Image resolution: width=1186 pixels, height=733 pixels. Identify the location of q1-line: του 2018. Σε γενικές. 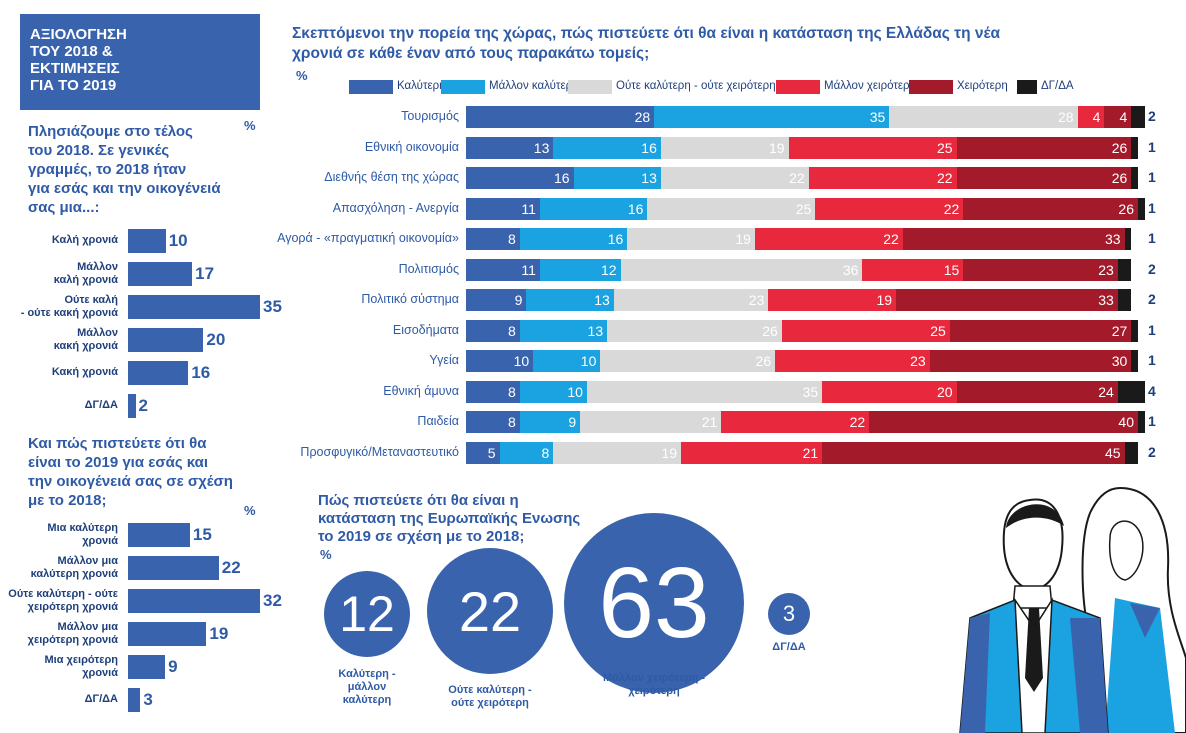
(99, 150).